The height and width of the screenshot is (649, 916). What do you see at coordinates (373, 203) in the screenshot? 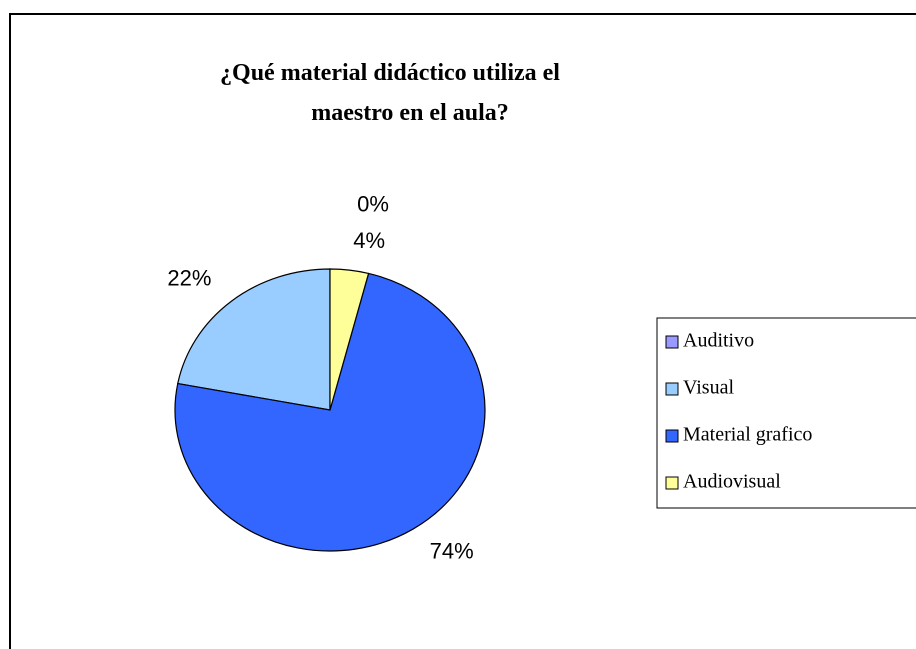
I see `data-label: 0%` at bounding box center [373, 203].